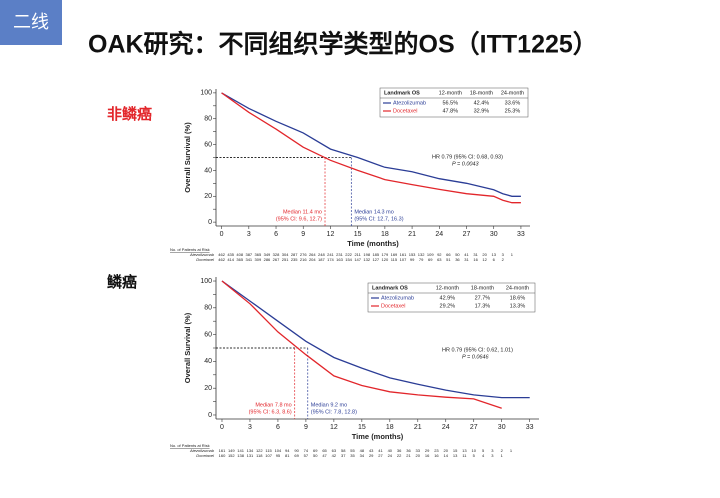 This screenshot has width=720, height=498. I want to click on risk-count: 40, so click(390, 450).